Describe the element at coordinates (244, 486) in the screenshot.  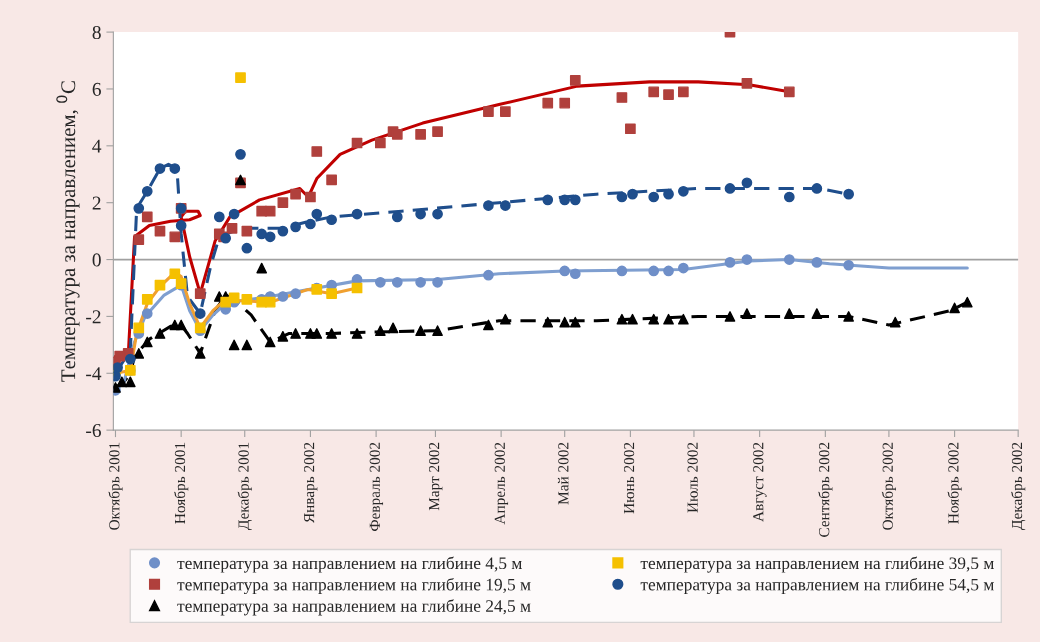
I see `x-tick-label: Декабрь 2001` at that location.